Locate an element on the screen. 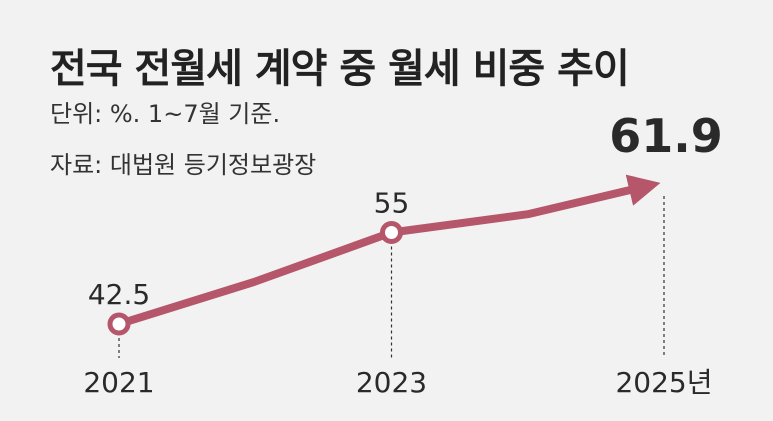  data-label: 42.5 is located at coordinates (119, 294).